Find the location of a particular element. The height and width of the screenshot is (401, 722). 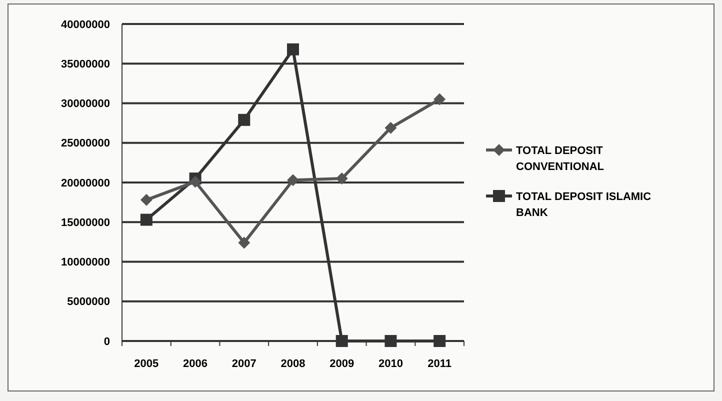

legend-label: TOTAL DEPOSIT CONVENTIONAL is located at coordinates (560, 158).